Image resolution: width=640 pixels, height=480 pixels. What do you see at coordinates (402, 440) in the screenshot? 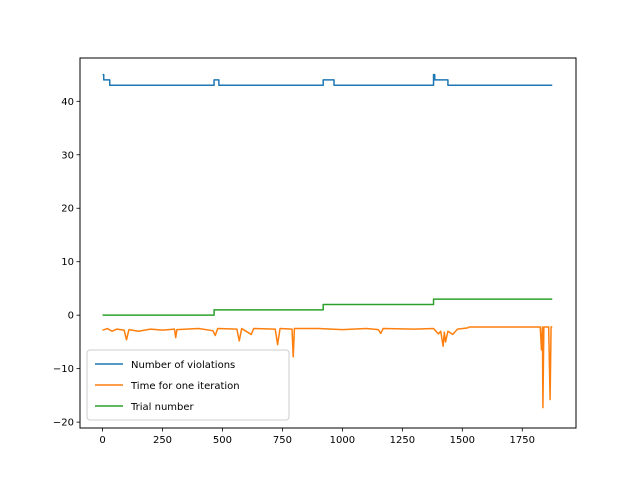
I see `x-tick-label: 1250` at bounding box center [402, 440].